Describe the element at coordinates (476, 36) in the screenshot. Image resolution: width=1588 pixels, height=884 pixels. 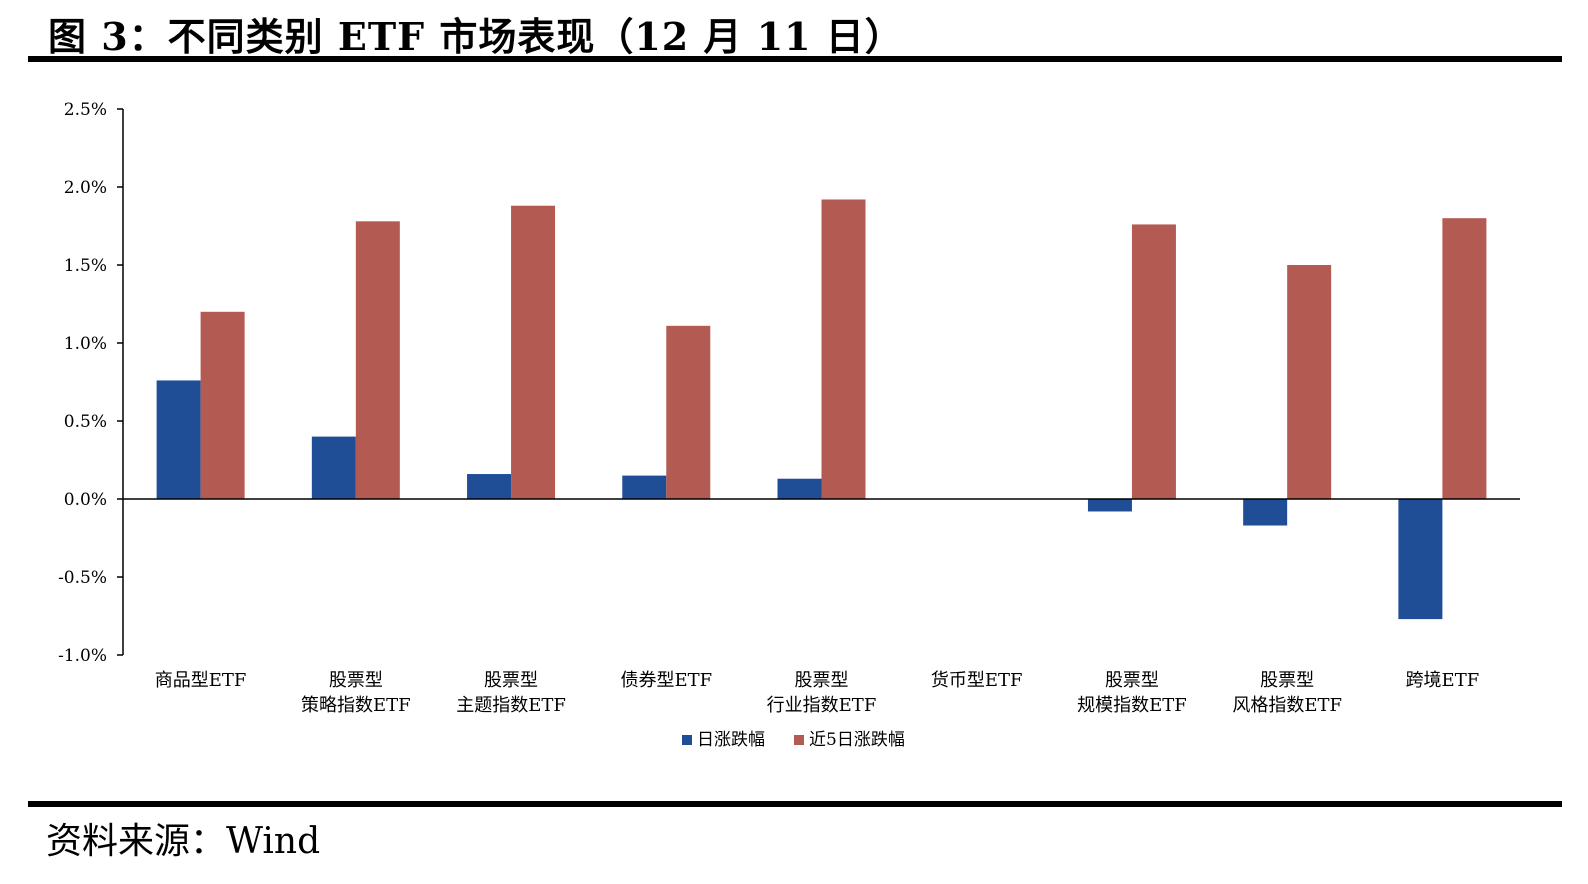
I see `figure-title: 图 3：不同类别 ETF 市场表现（12 月 11 日）` at that location.